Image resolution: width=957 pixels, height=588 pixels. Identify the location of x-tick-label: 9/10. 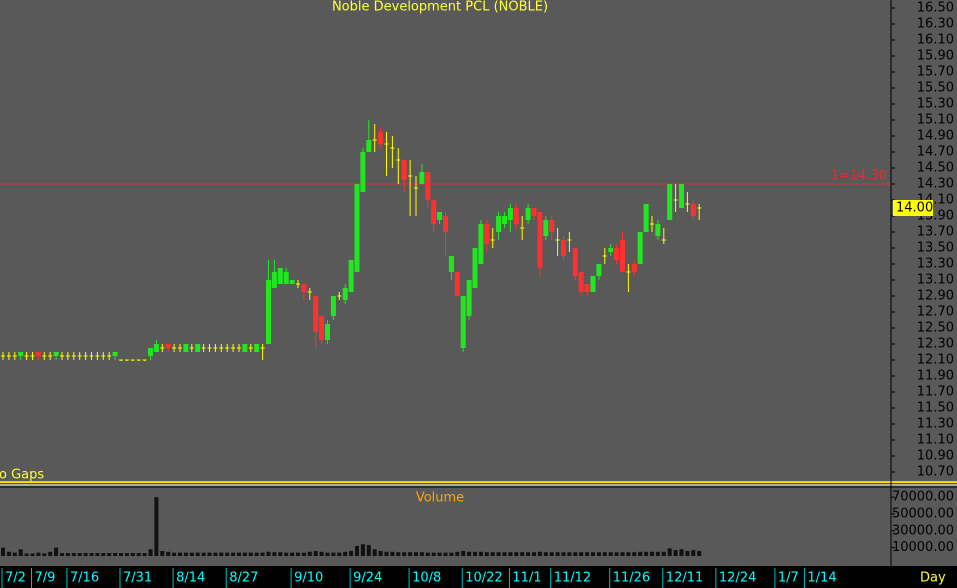
(308, 578).